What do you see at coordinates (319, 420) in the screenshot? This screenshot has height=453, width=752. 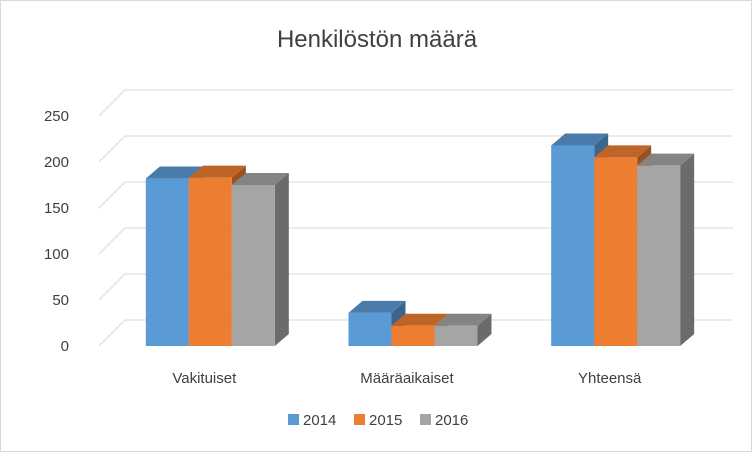 I see `legend-label: 2014` at bounding box center [319, 420].